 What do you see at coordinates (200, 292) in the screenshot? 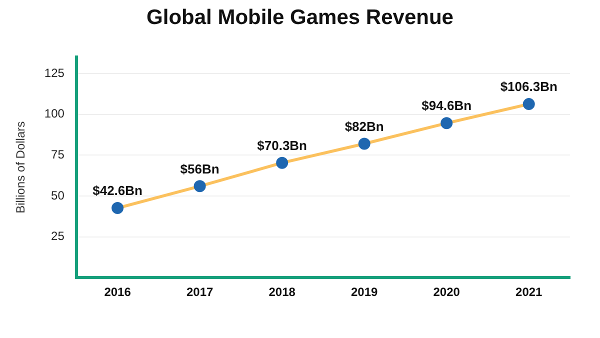
I see `x-tick-label: 2017` at bounding box center [200, 292].